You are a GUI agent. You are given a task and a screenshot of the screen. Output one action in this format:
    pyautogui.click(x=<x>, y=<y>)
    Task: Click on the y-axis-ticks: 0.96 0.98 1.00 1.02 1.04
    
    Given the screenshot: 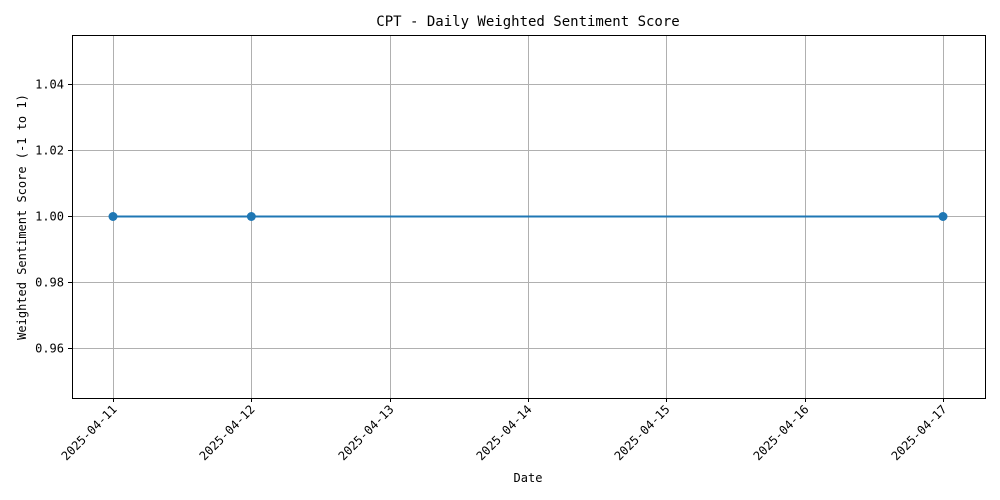 What is the action you would take?
    pyautogui.click(x=53, y=217)
    